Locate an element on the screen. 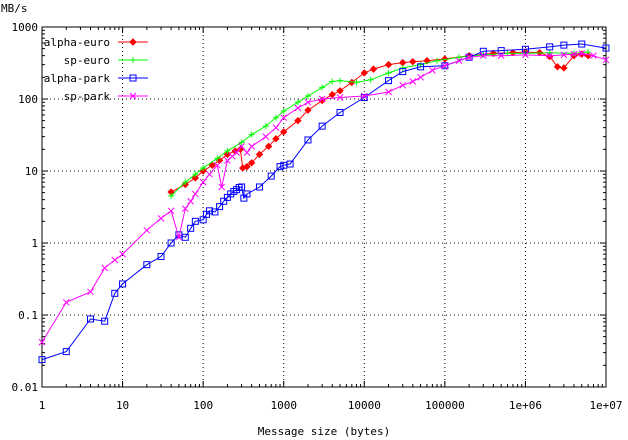 The width and height of the screenshot is (628, 440). legend-label: sp-park is located at coordinates (87, 96).